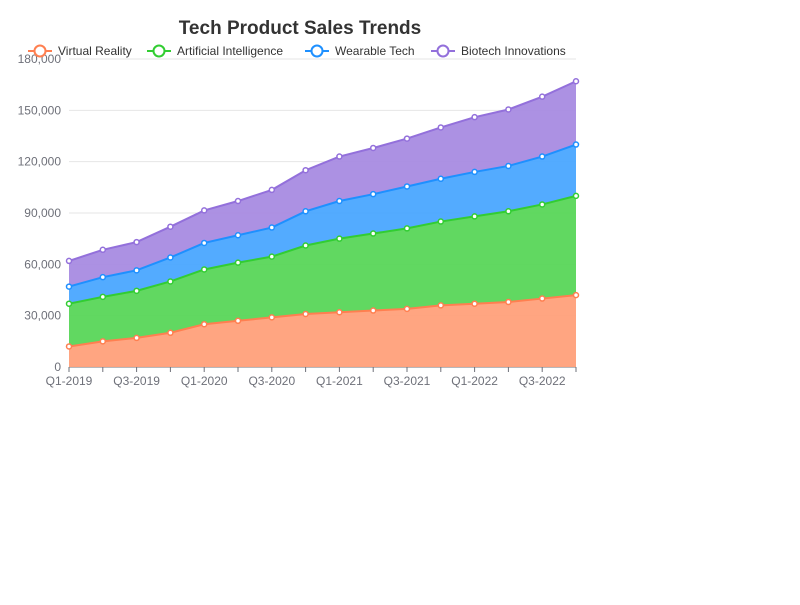  I want to click on x-tick-label: Q1-2020, so click(204, 381).